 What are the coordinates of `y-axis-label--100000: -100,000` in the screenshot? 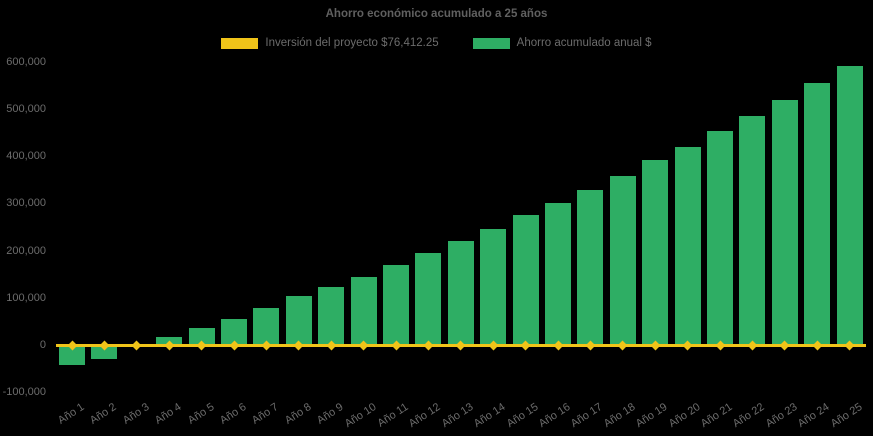 It's located at (24, 392).